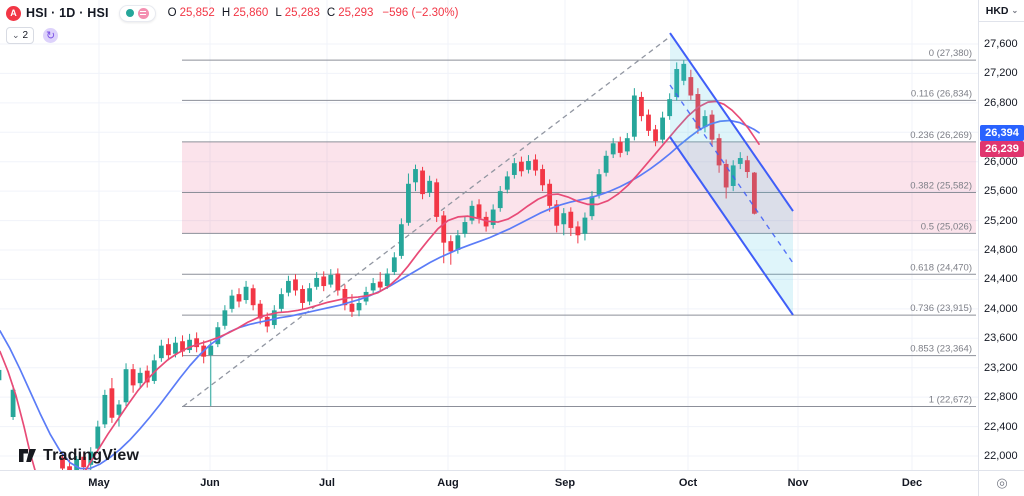 Image resolution: width=1024 pixels, height=496 pixels. What do you see at coordinates (91, 455) in the screenshot?
I see `tradingview-brand-text: TradingView` at bounding box center [91, 455].